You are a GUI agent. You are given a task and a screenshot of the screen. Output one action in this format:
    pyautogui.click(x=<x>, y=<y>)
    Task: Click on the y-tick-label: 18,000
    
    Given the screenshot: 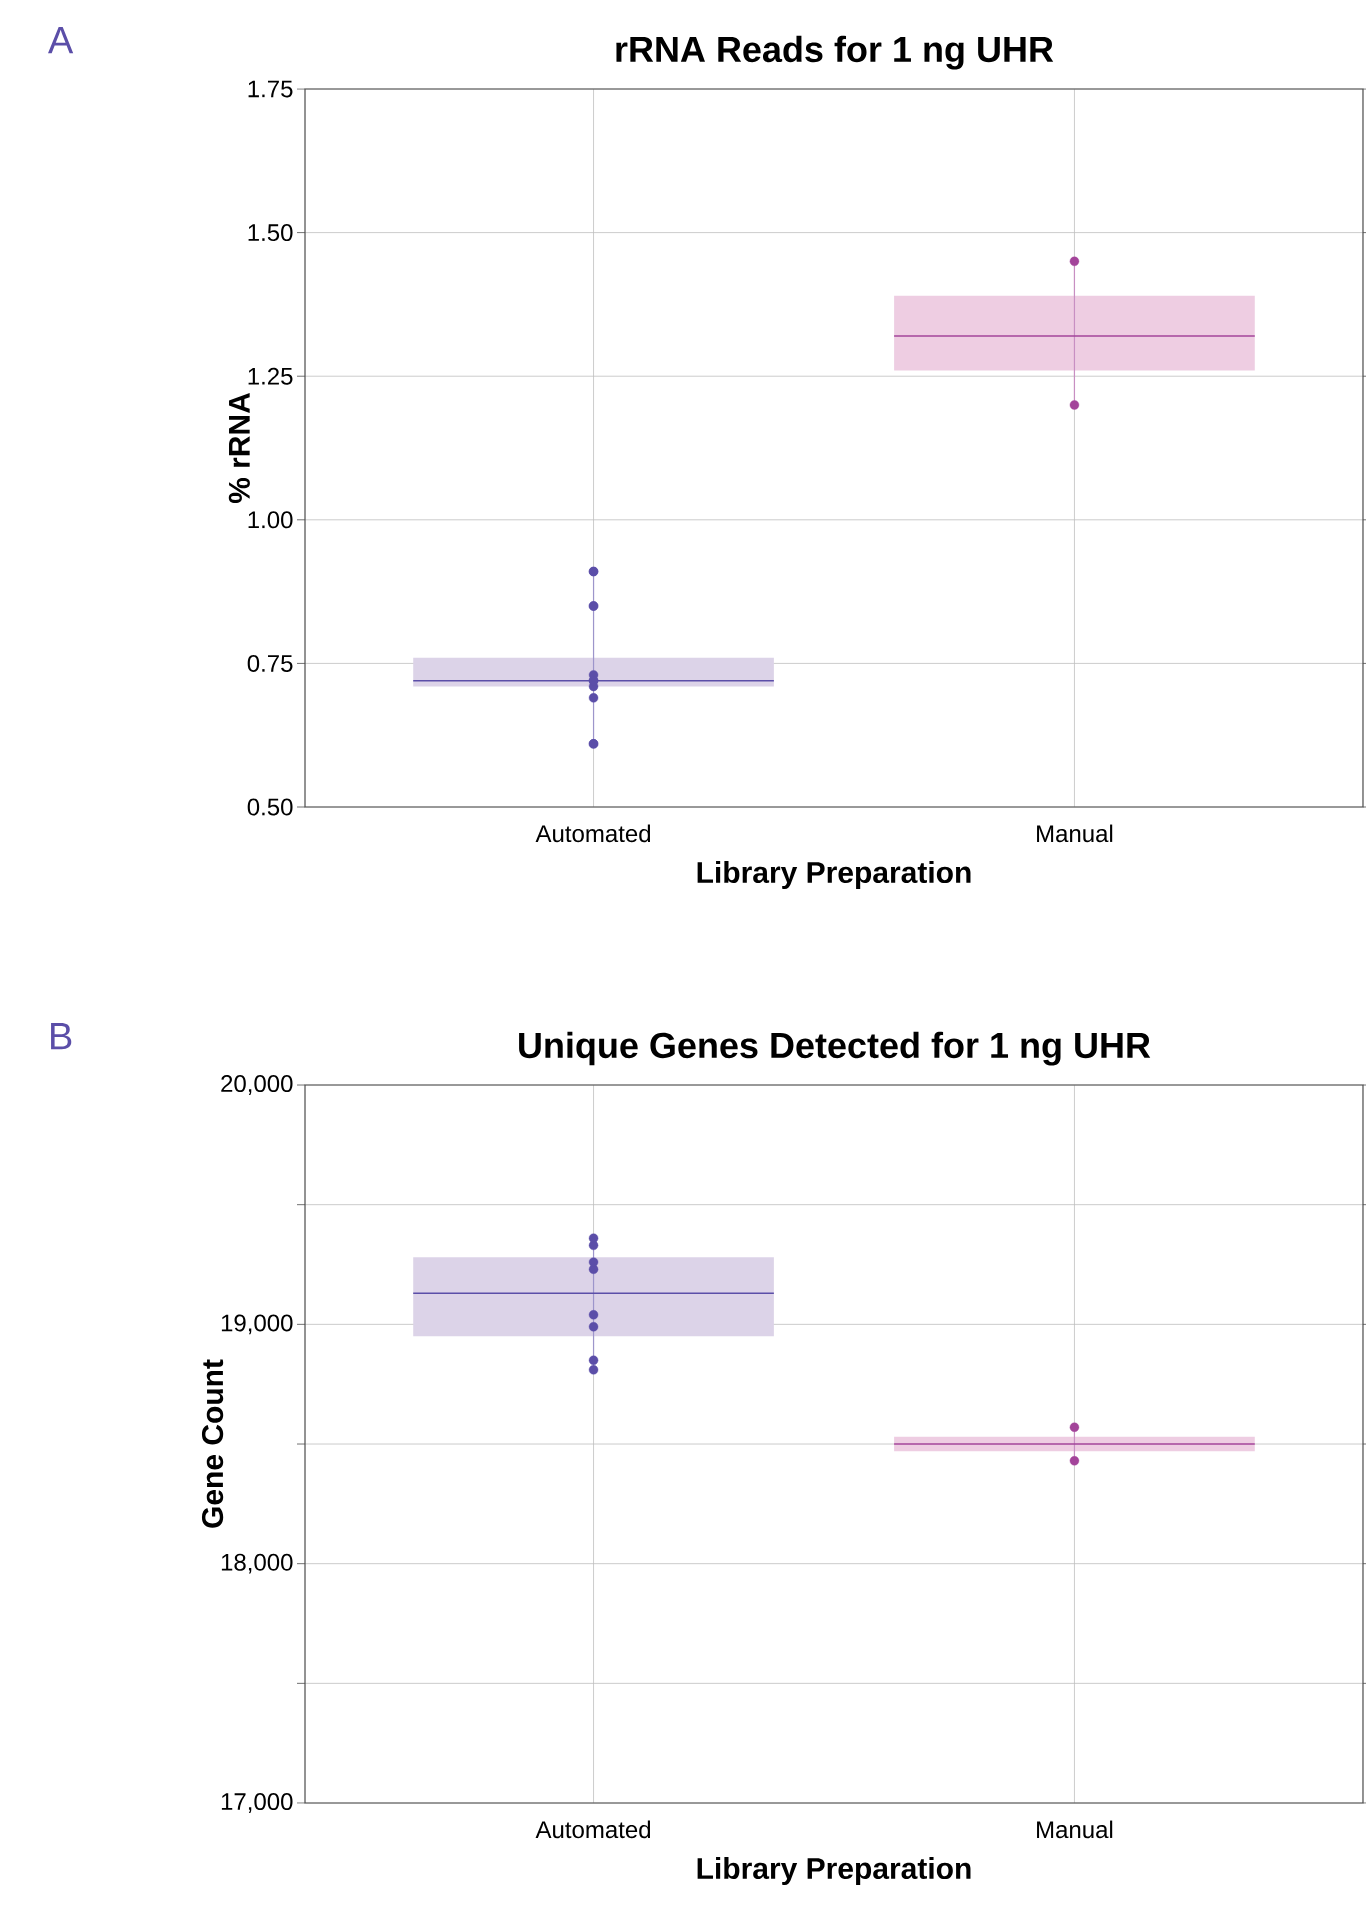 What is the action you would take?
    pyautogui.click(x=257, y=1563)
    